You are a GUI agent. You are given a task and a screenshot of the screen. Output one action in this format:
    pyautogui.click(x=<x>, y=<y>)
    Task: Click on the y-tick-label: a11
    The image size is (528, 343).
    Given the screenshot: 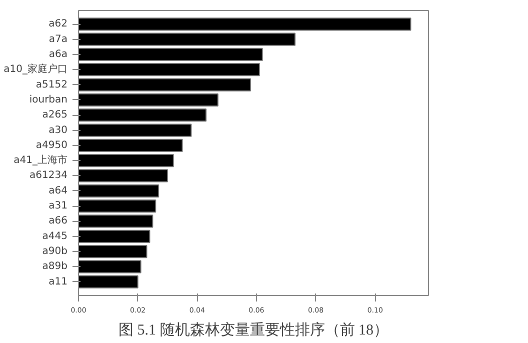 What is the action you would take?
    pyautogui.click(x=58, y=282)
    